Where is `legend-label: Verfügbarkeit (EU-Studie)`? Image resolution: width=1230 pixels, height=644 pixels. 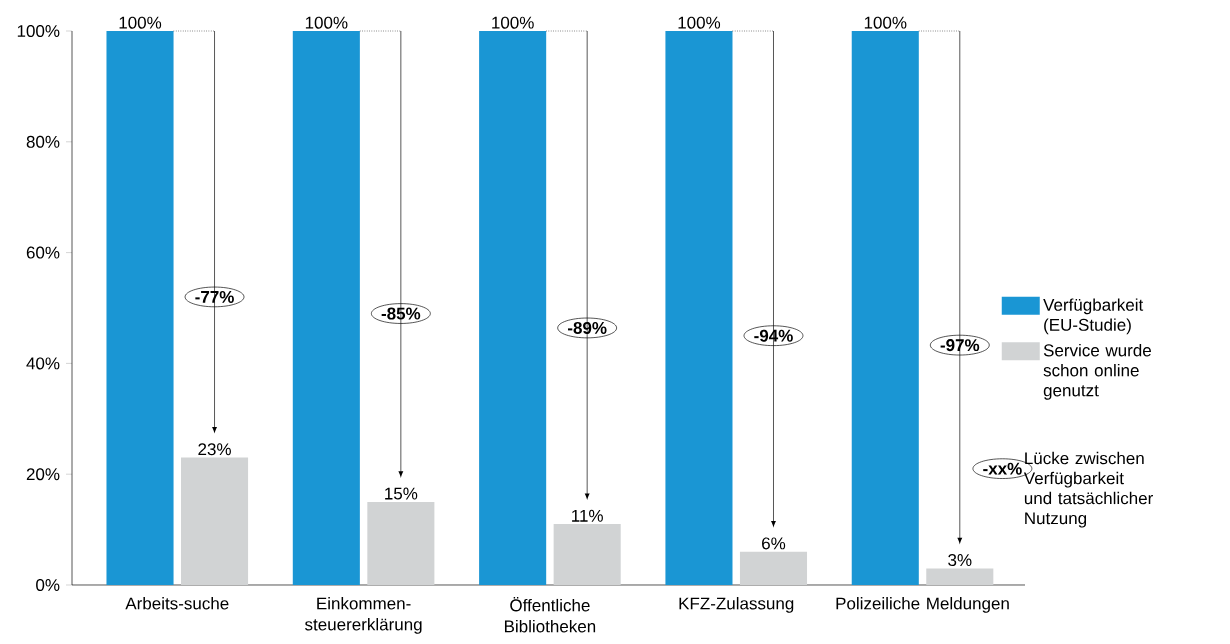
legend-label: Verfügbarkeit (EU-Studie) is located at coordinates (1093, 316).